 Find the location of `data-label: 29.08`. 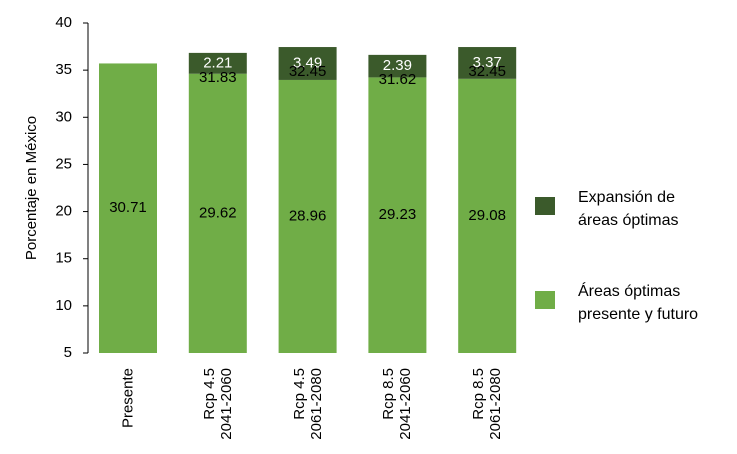

data-label: 29.08 is located at coordinates (487, 215).